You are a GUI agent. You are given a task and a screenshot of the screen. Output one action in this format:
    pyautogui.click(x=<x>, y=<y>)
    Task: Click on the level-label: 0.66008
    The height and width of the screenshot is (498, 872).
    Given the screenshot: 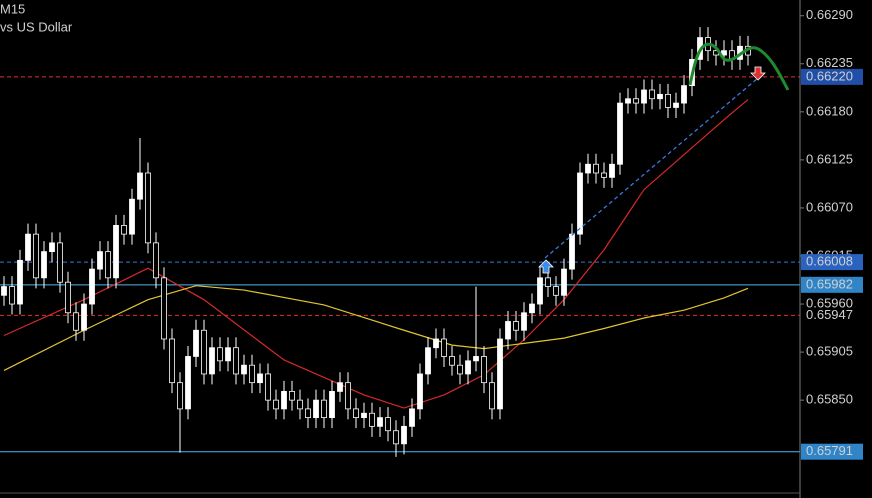 What is the action you would take?
    pyautogui.click(x=829, y=261)
    